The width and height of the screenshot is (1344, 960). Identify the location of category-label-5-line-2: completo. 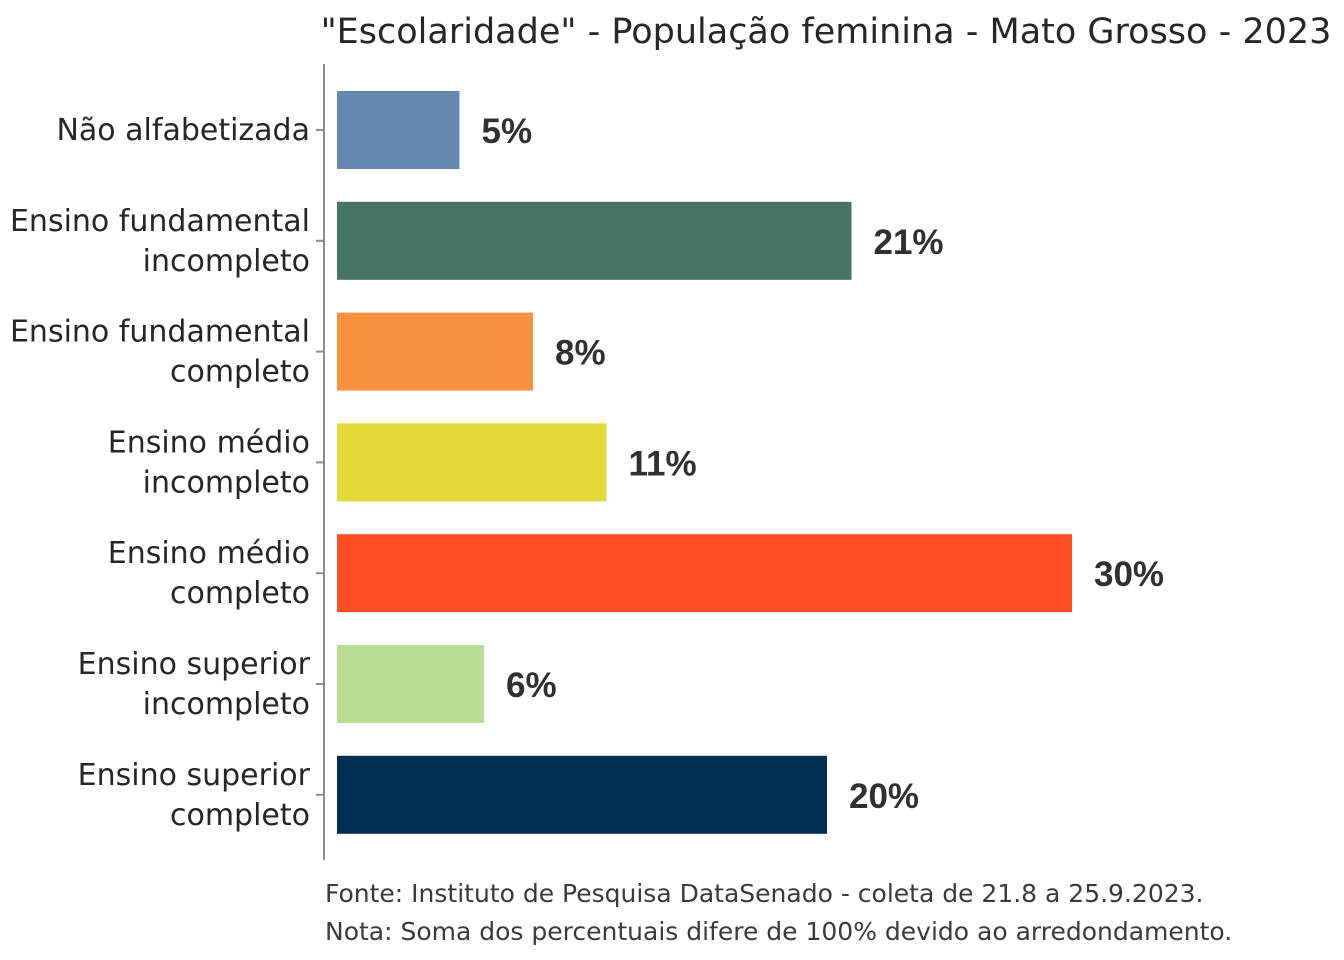
(240, 593).